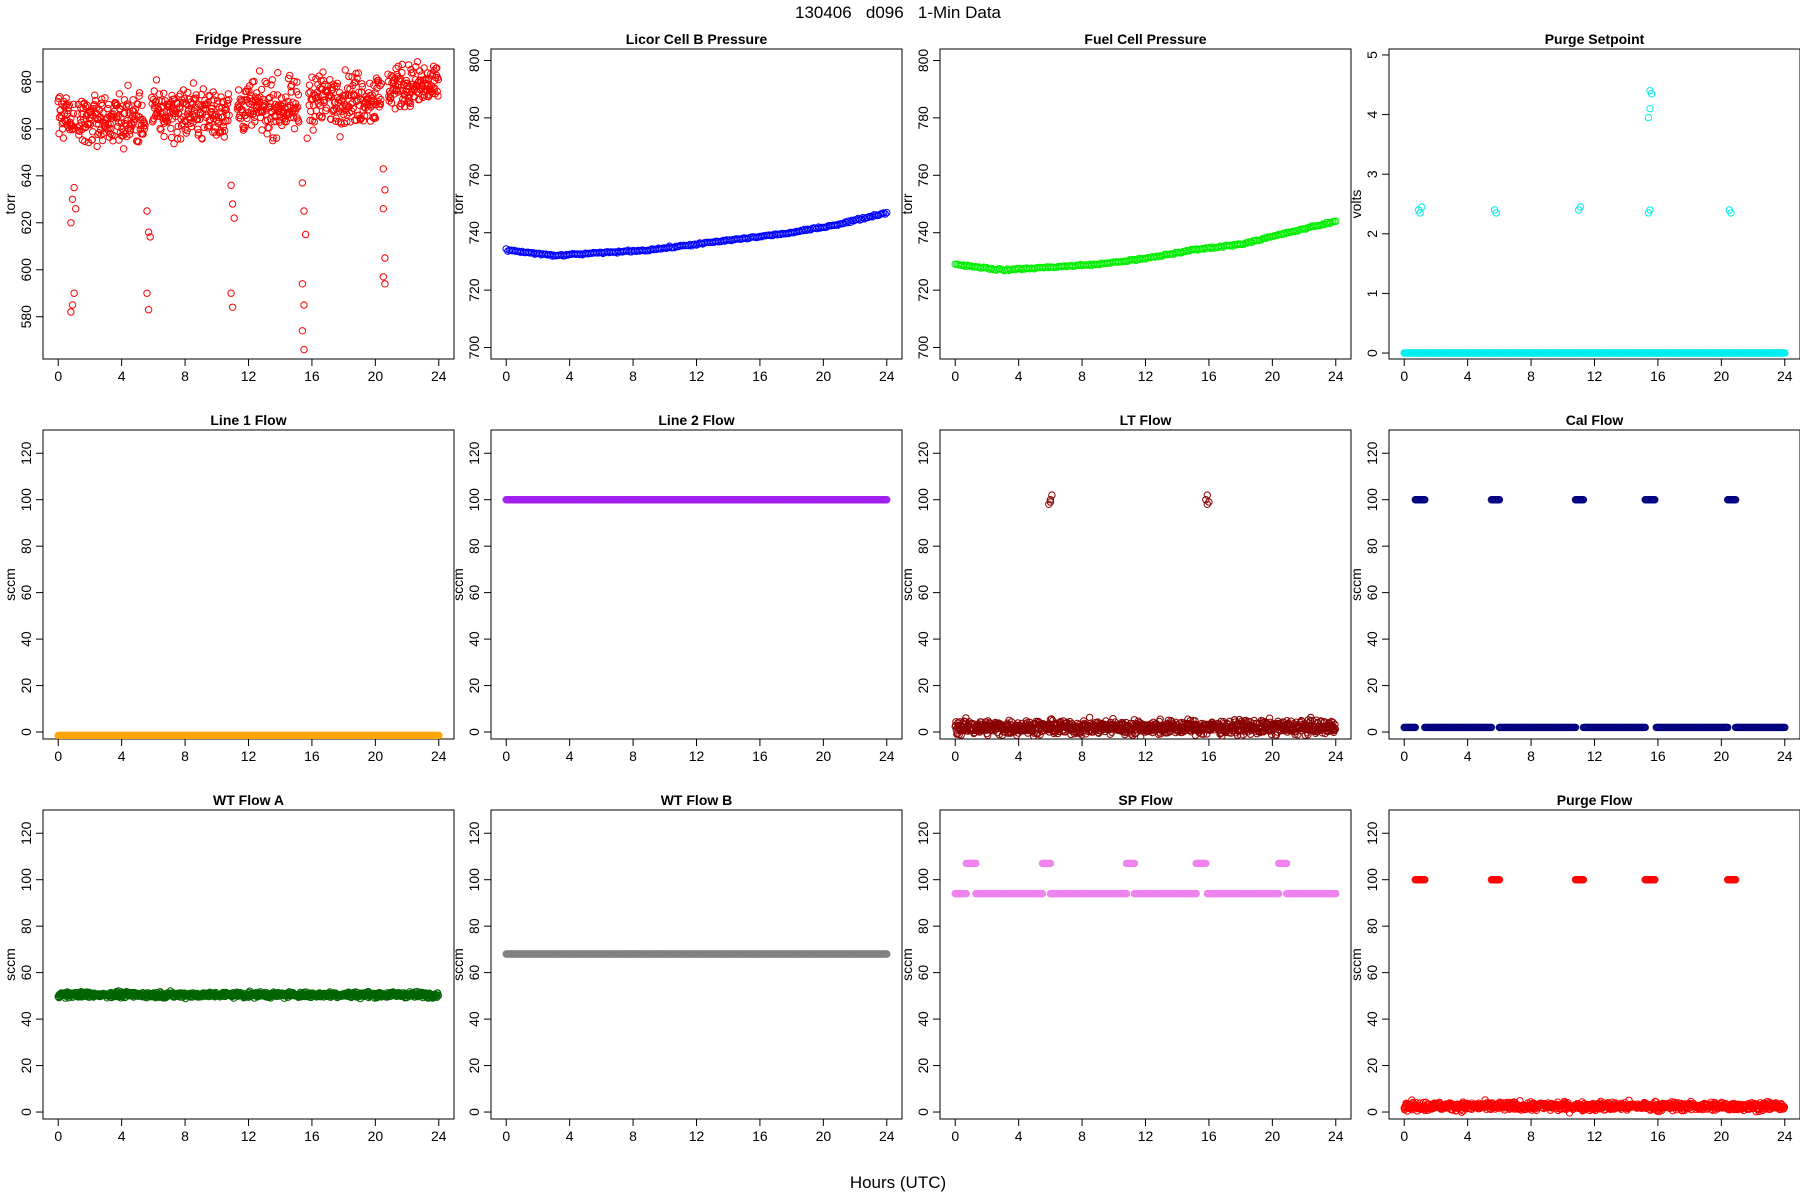 The width and height of the screenshot is (1800, 1200). I want to click on y-axis-label: torr, so click(458, 203).